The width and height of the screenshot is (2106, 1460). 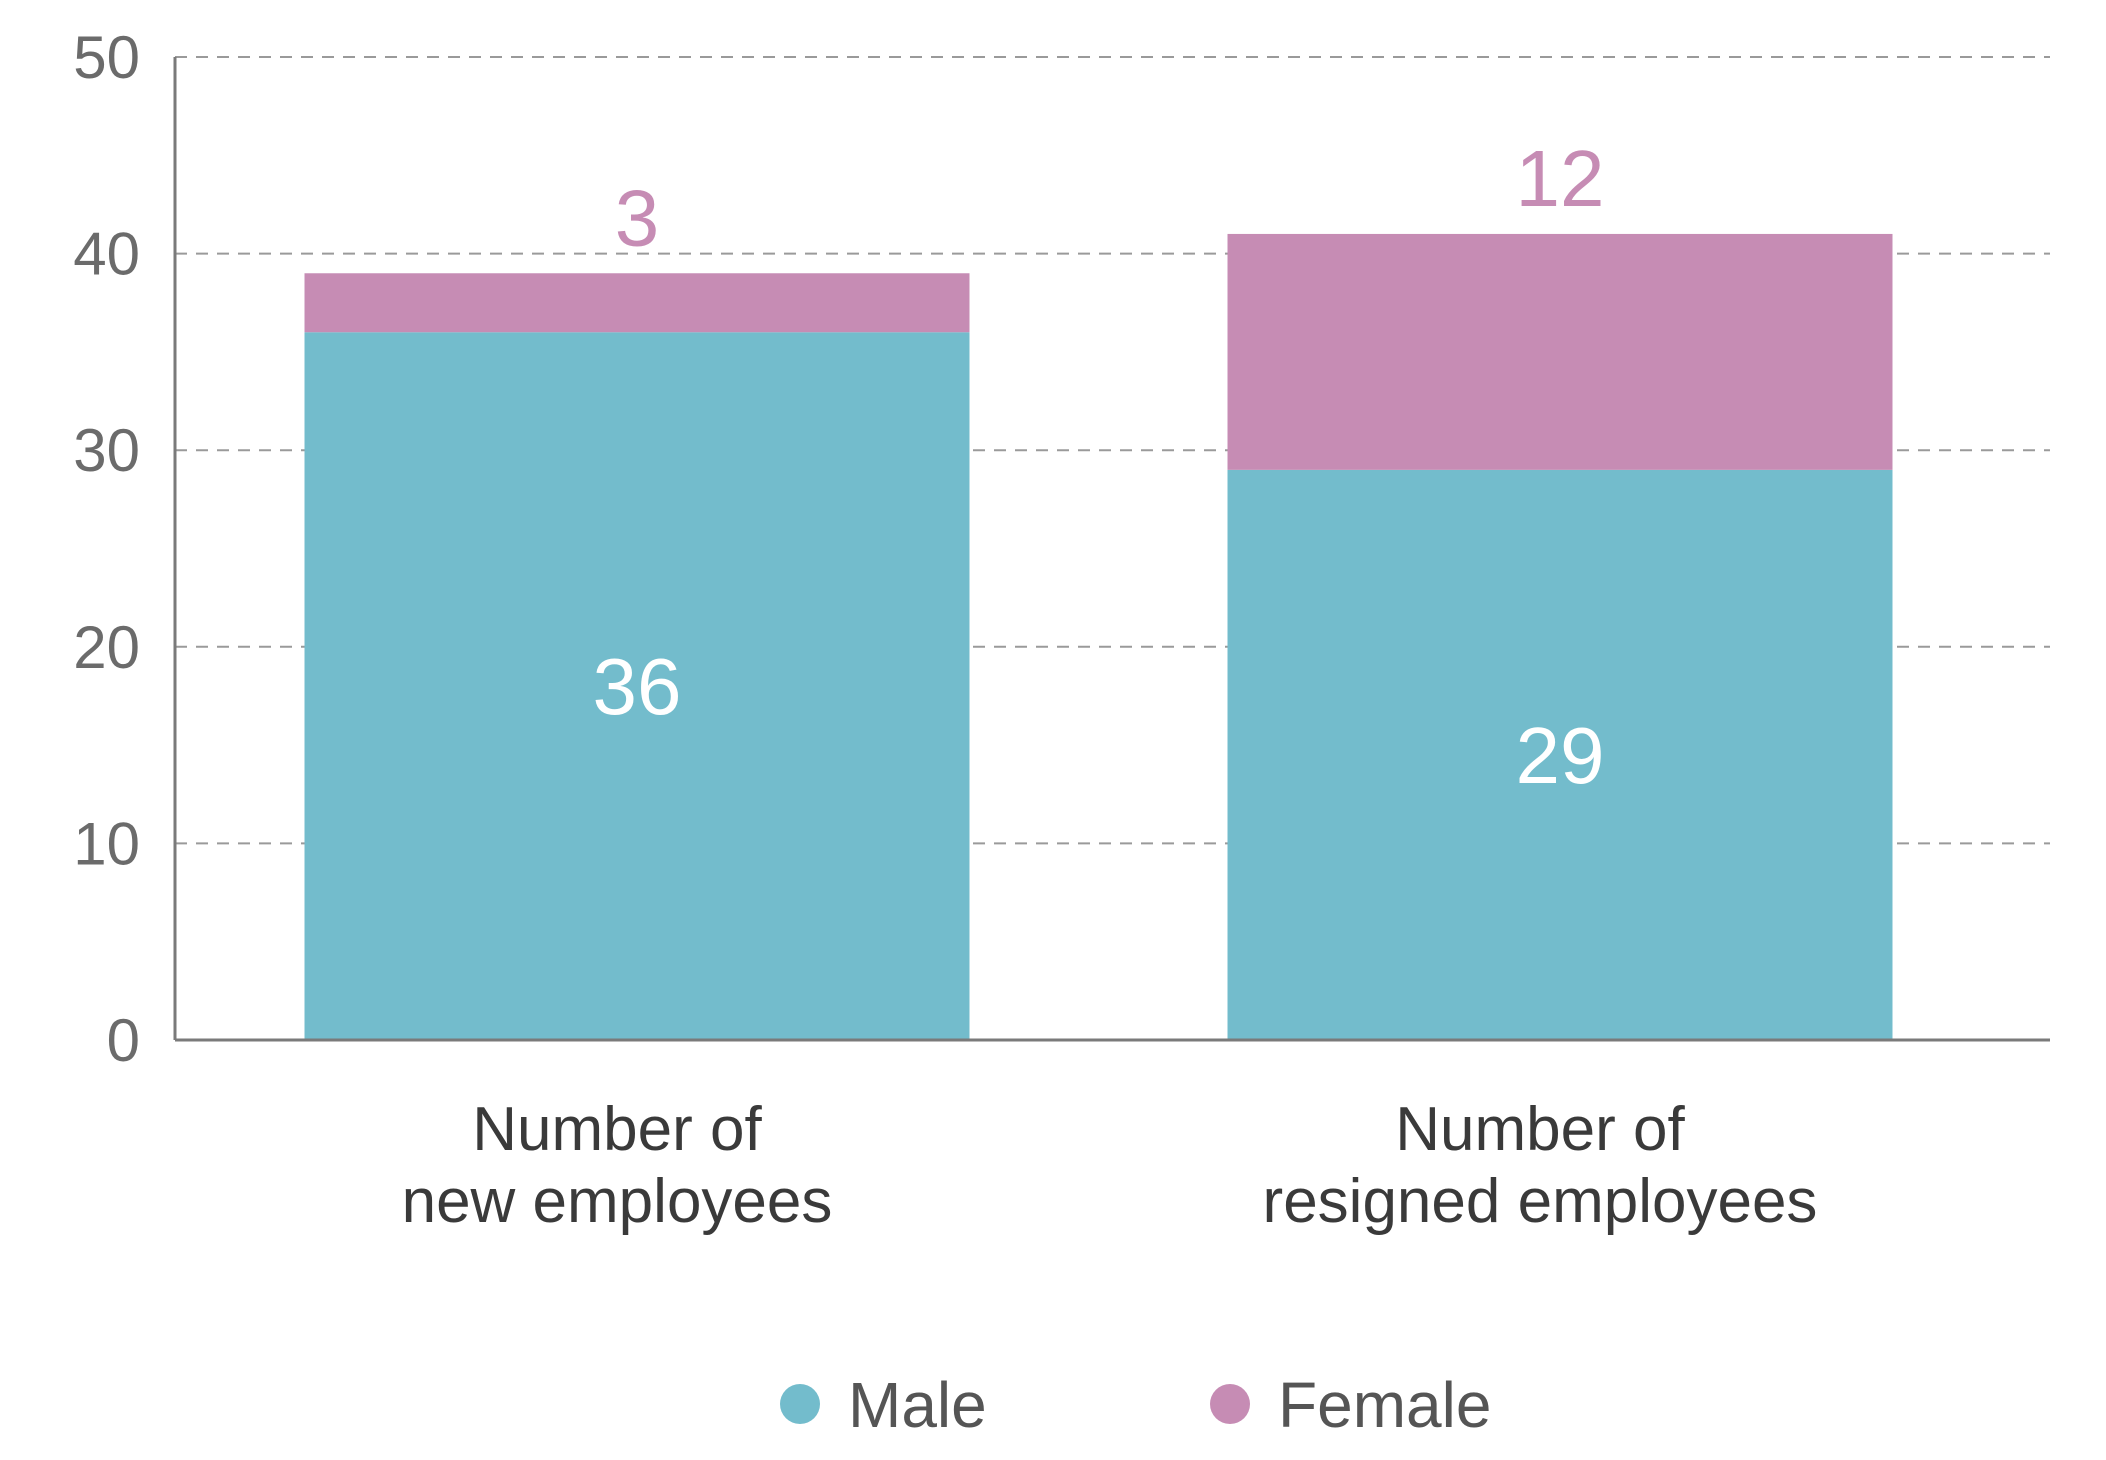 I want to click on y-tick-label: 30, so click(x=106, y=450).